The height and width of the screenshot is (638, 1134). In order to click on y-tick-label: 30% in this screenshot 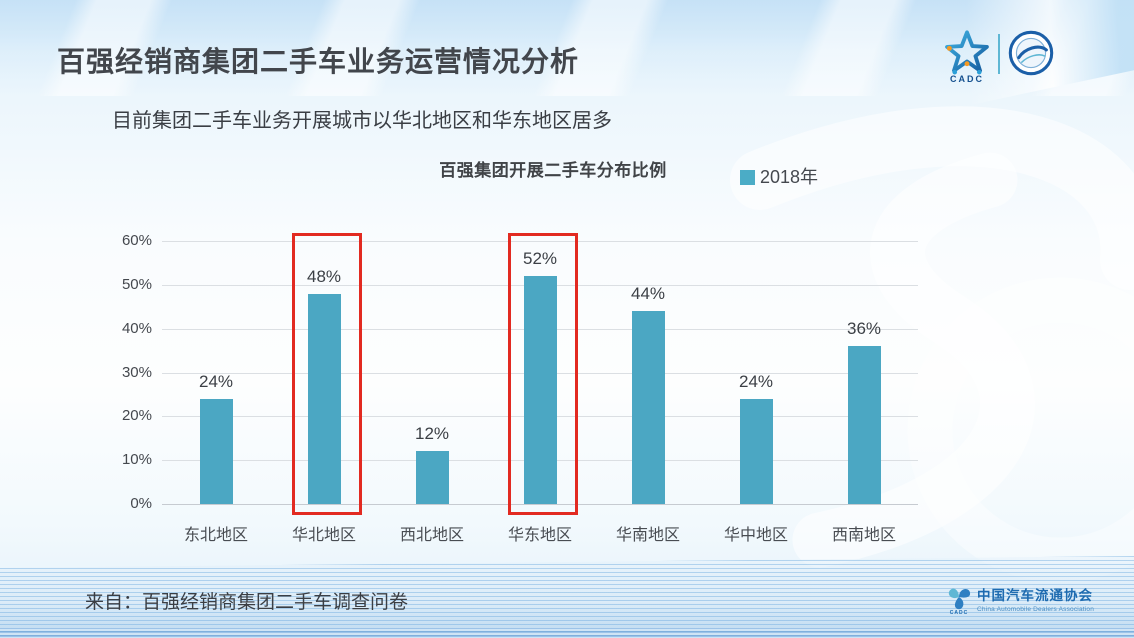, I will do `click(136, 372)`.